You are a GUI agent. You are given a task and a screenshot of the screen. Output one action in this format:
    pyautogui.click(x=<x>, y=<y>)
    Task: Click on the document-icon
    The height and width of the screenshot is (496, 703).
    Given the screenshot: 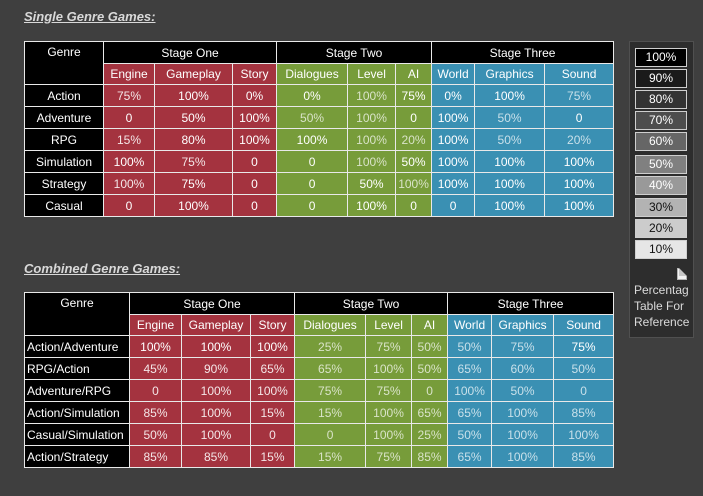 What is the action you would take?
    pyautogui.click(x=682, y=274)
    